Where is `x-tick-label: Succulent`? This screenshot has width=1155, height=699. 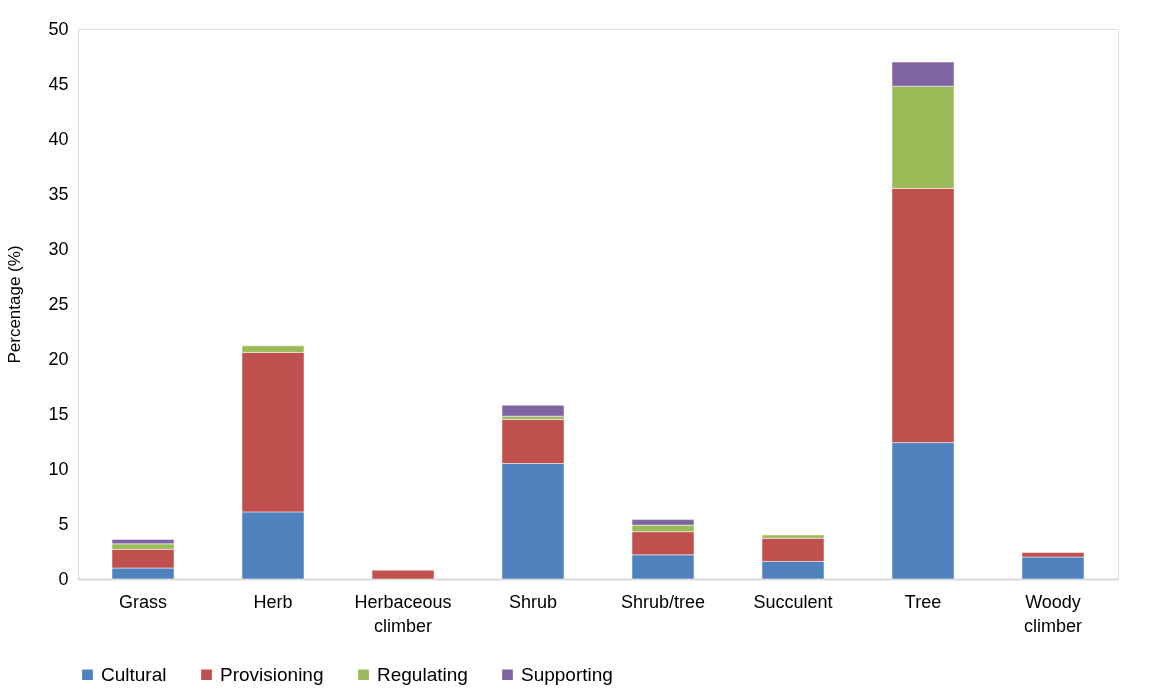 x-tick-label: Succulent is located at coordinates (793, 601).